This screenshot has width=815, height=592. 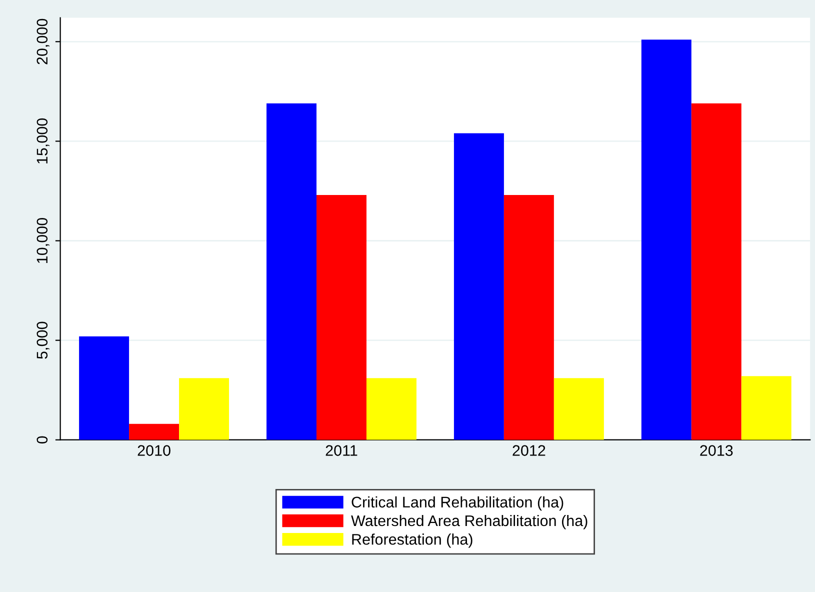 What do you see at coordinates (342, 450) in the screenshot?
I see `x-tick-label: 2011` at bounding box center [342, 450].